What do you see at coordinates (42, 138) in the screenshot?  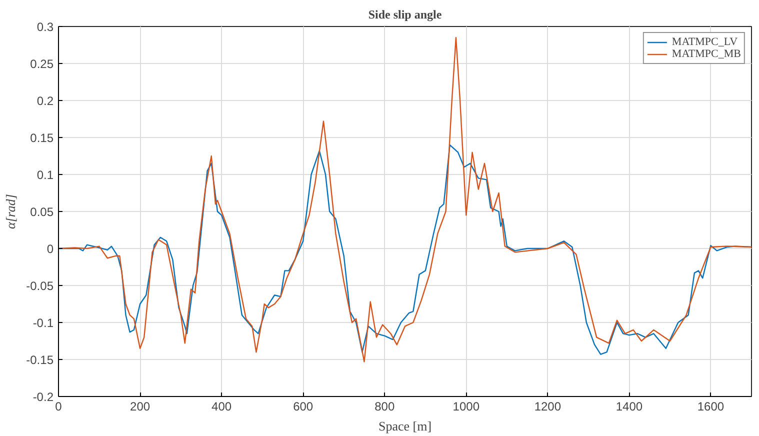 I see `y-tick-label: 0.15` at bounding box center [42, 138].